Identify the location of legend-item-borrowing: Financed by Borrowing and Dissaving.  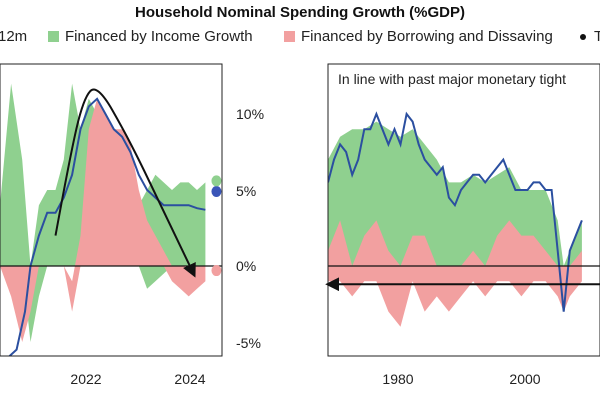
(418, 36).